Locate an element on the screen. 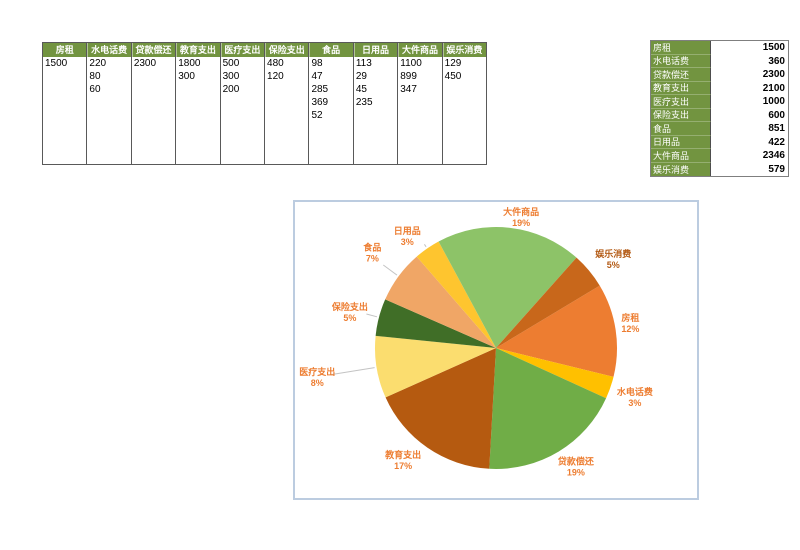  expense-cell: 480 is located at coordinates (275, 63).